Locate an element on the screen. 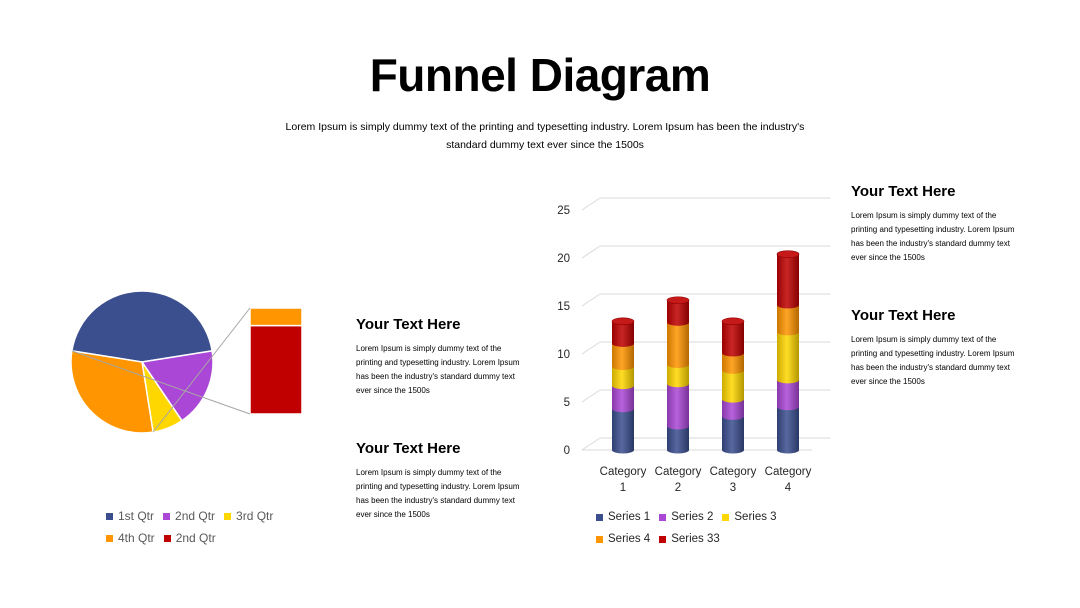  y-tick-label: 10 is located at coordinates (563, 355).